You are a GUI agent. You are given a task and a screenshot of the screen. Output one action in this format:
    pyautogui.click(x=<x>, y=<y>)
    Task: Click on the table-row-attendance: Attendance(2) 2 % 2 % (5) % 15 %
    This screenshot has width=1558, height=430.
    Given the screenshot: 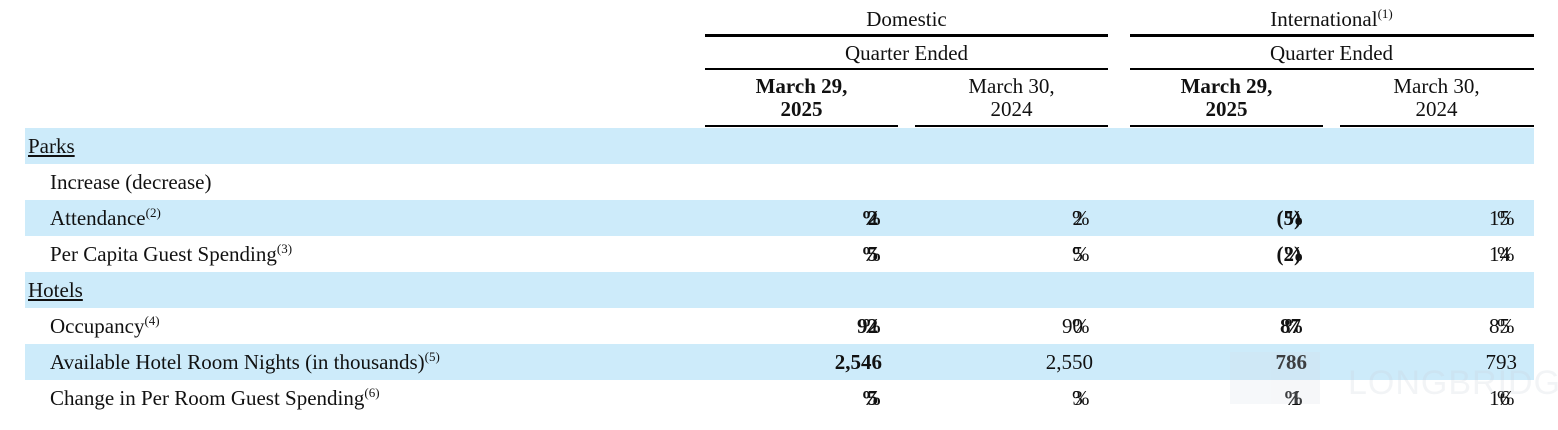 What is the action you would take?
    pyautogui.click(x=779, y=218)
    